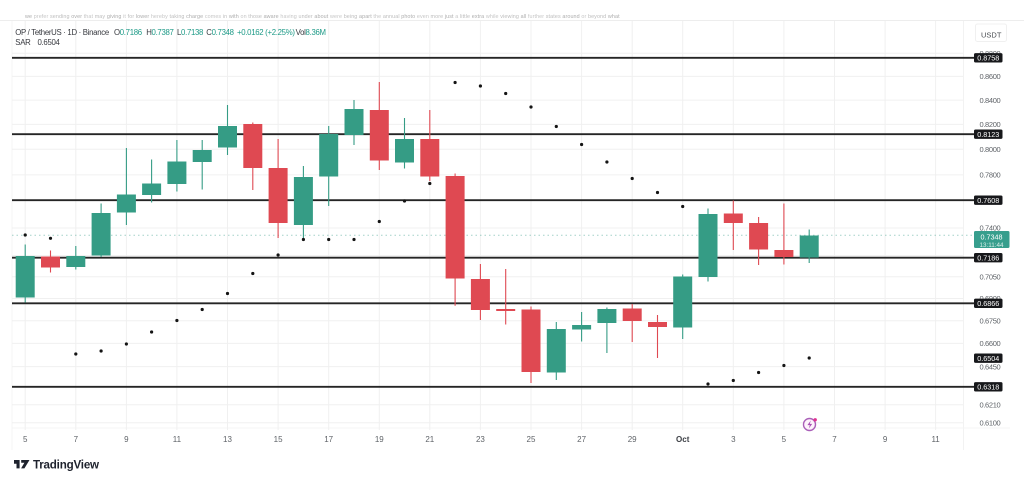  I want to click on svg-text: 0.6866, so click(988, 303).